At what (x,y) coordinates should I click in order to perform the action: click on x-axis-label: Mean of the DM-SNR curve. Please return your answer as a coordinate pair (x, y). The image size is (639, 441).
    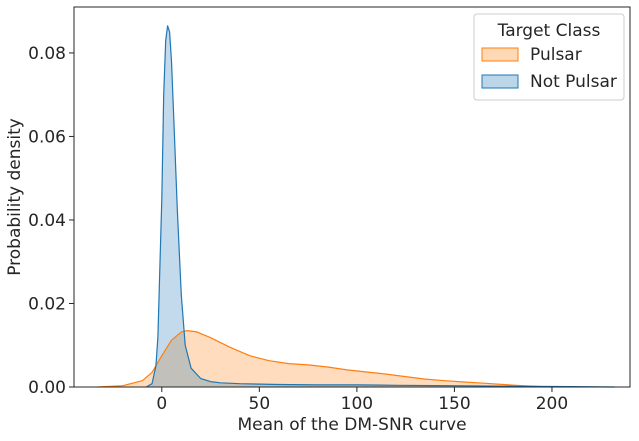
    Looking at the image, I should click on (351, 425).